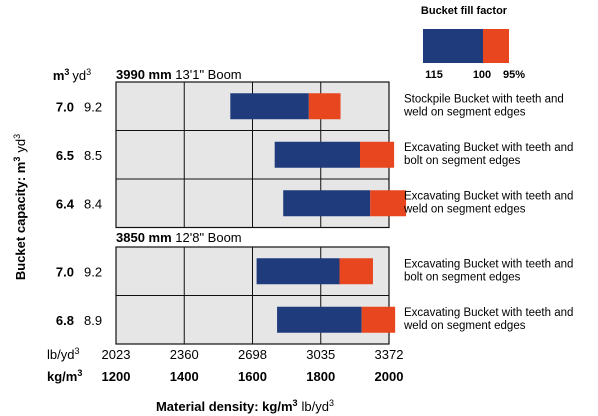  Describe the element at coordinates (93, 155) in the screenshot. I see `row-capacity-yd3: 8.5` at that location.